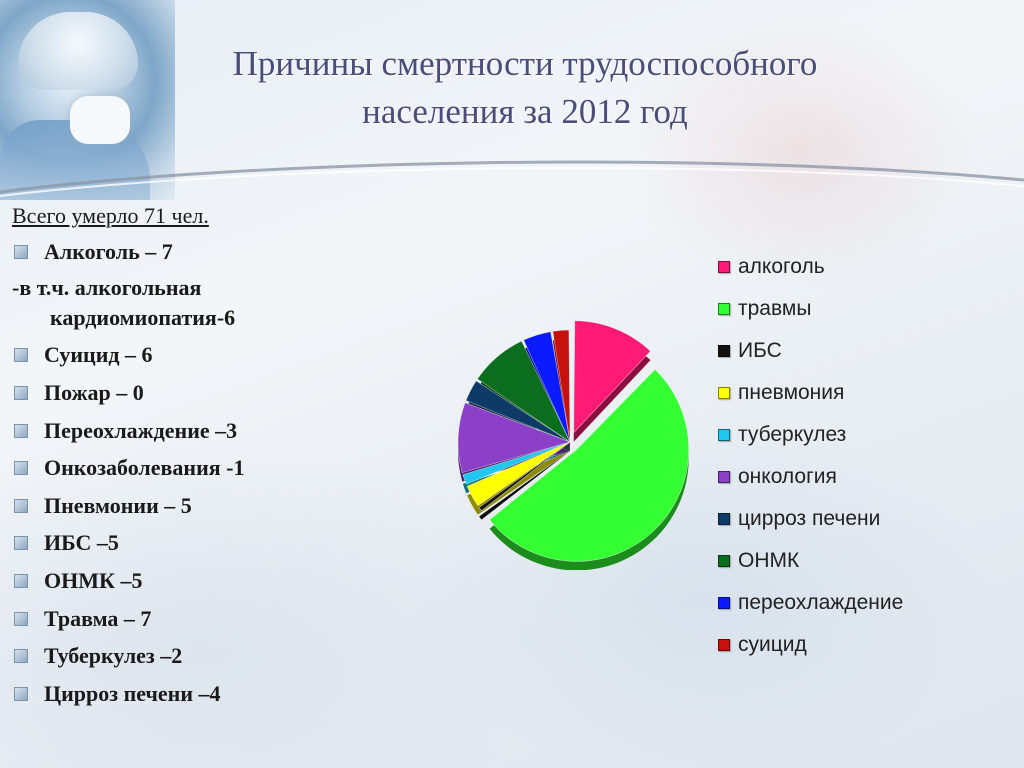  I want to click on list-item: Переохлаждение –3, so click(222, 431).